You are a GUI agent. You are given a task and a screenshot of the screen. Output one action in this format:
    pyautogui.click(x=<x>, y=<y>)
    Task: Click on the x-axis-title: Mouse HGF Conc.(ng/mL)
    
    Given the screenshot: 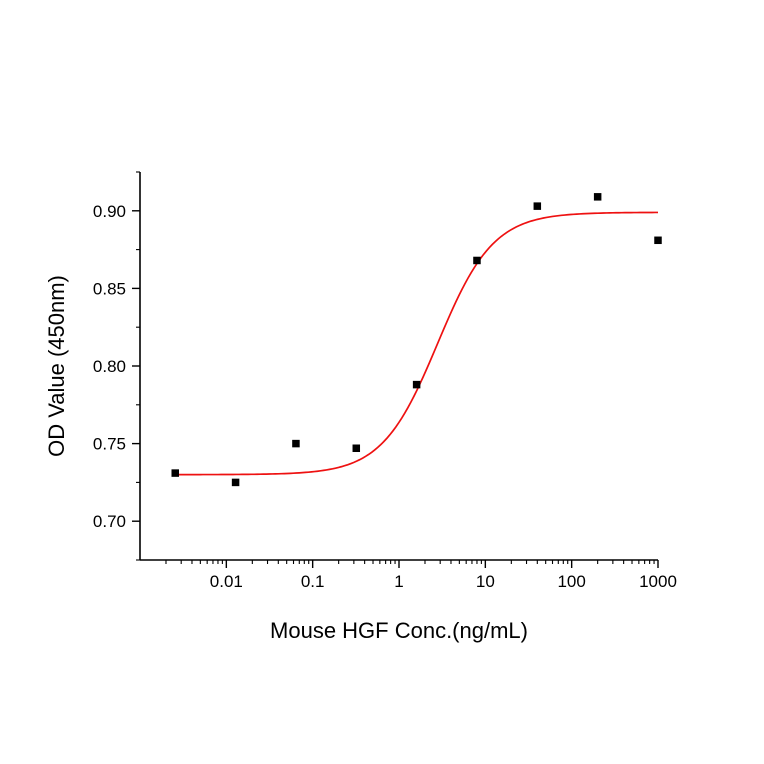 What is the action you would take?
    pyautogui.click(x=399, y=630)
    